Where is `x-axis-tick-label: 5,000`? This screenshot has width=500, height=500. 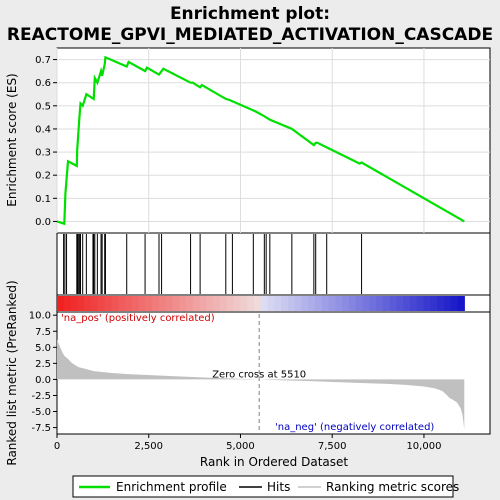
x-axis-tick-label: 5,000 is located at coordinates (240, 446).